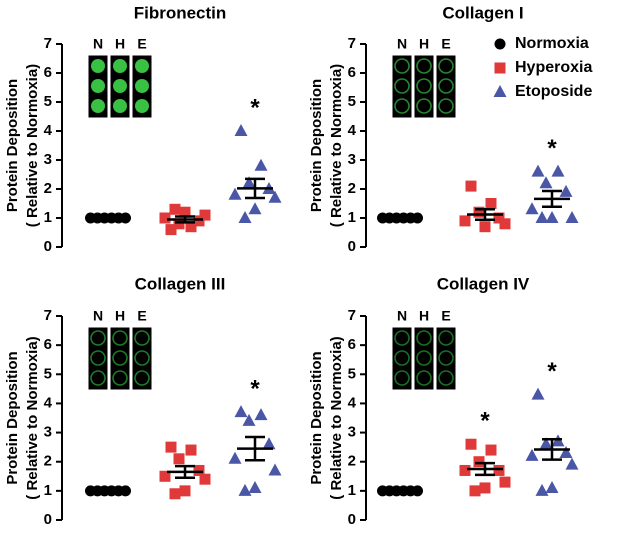 The image size is (621, 538). What do you see at coordinates (483, 283) in the screenshot?
I see `chart-title: Collagen IV` at bounding box center [483, 283].